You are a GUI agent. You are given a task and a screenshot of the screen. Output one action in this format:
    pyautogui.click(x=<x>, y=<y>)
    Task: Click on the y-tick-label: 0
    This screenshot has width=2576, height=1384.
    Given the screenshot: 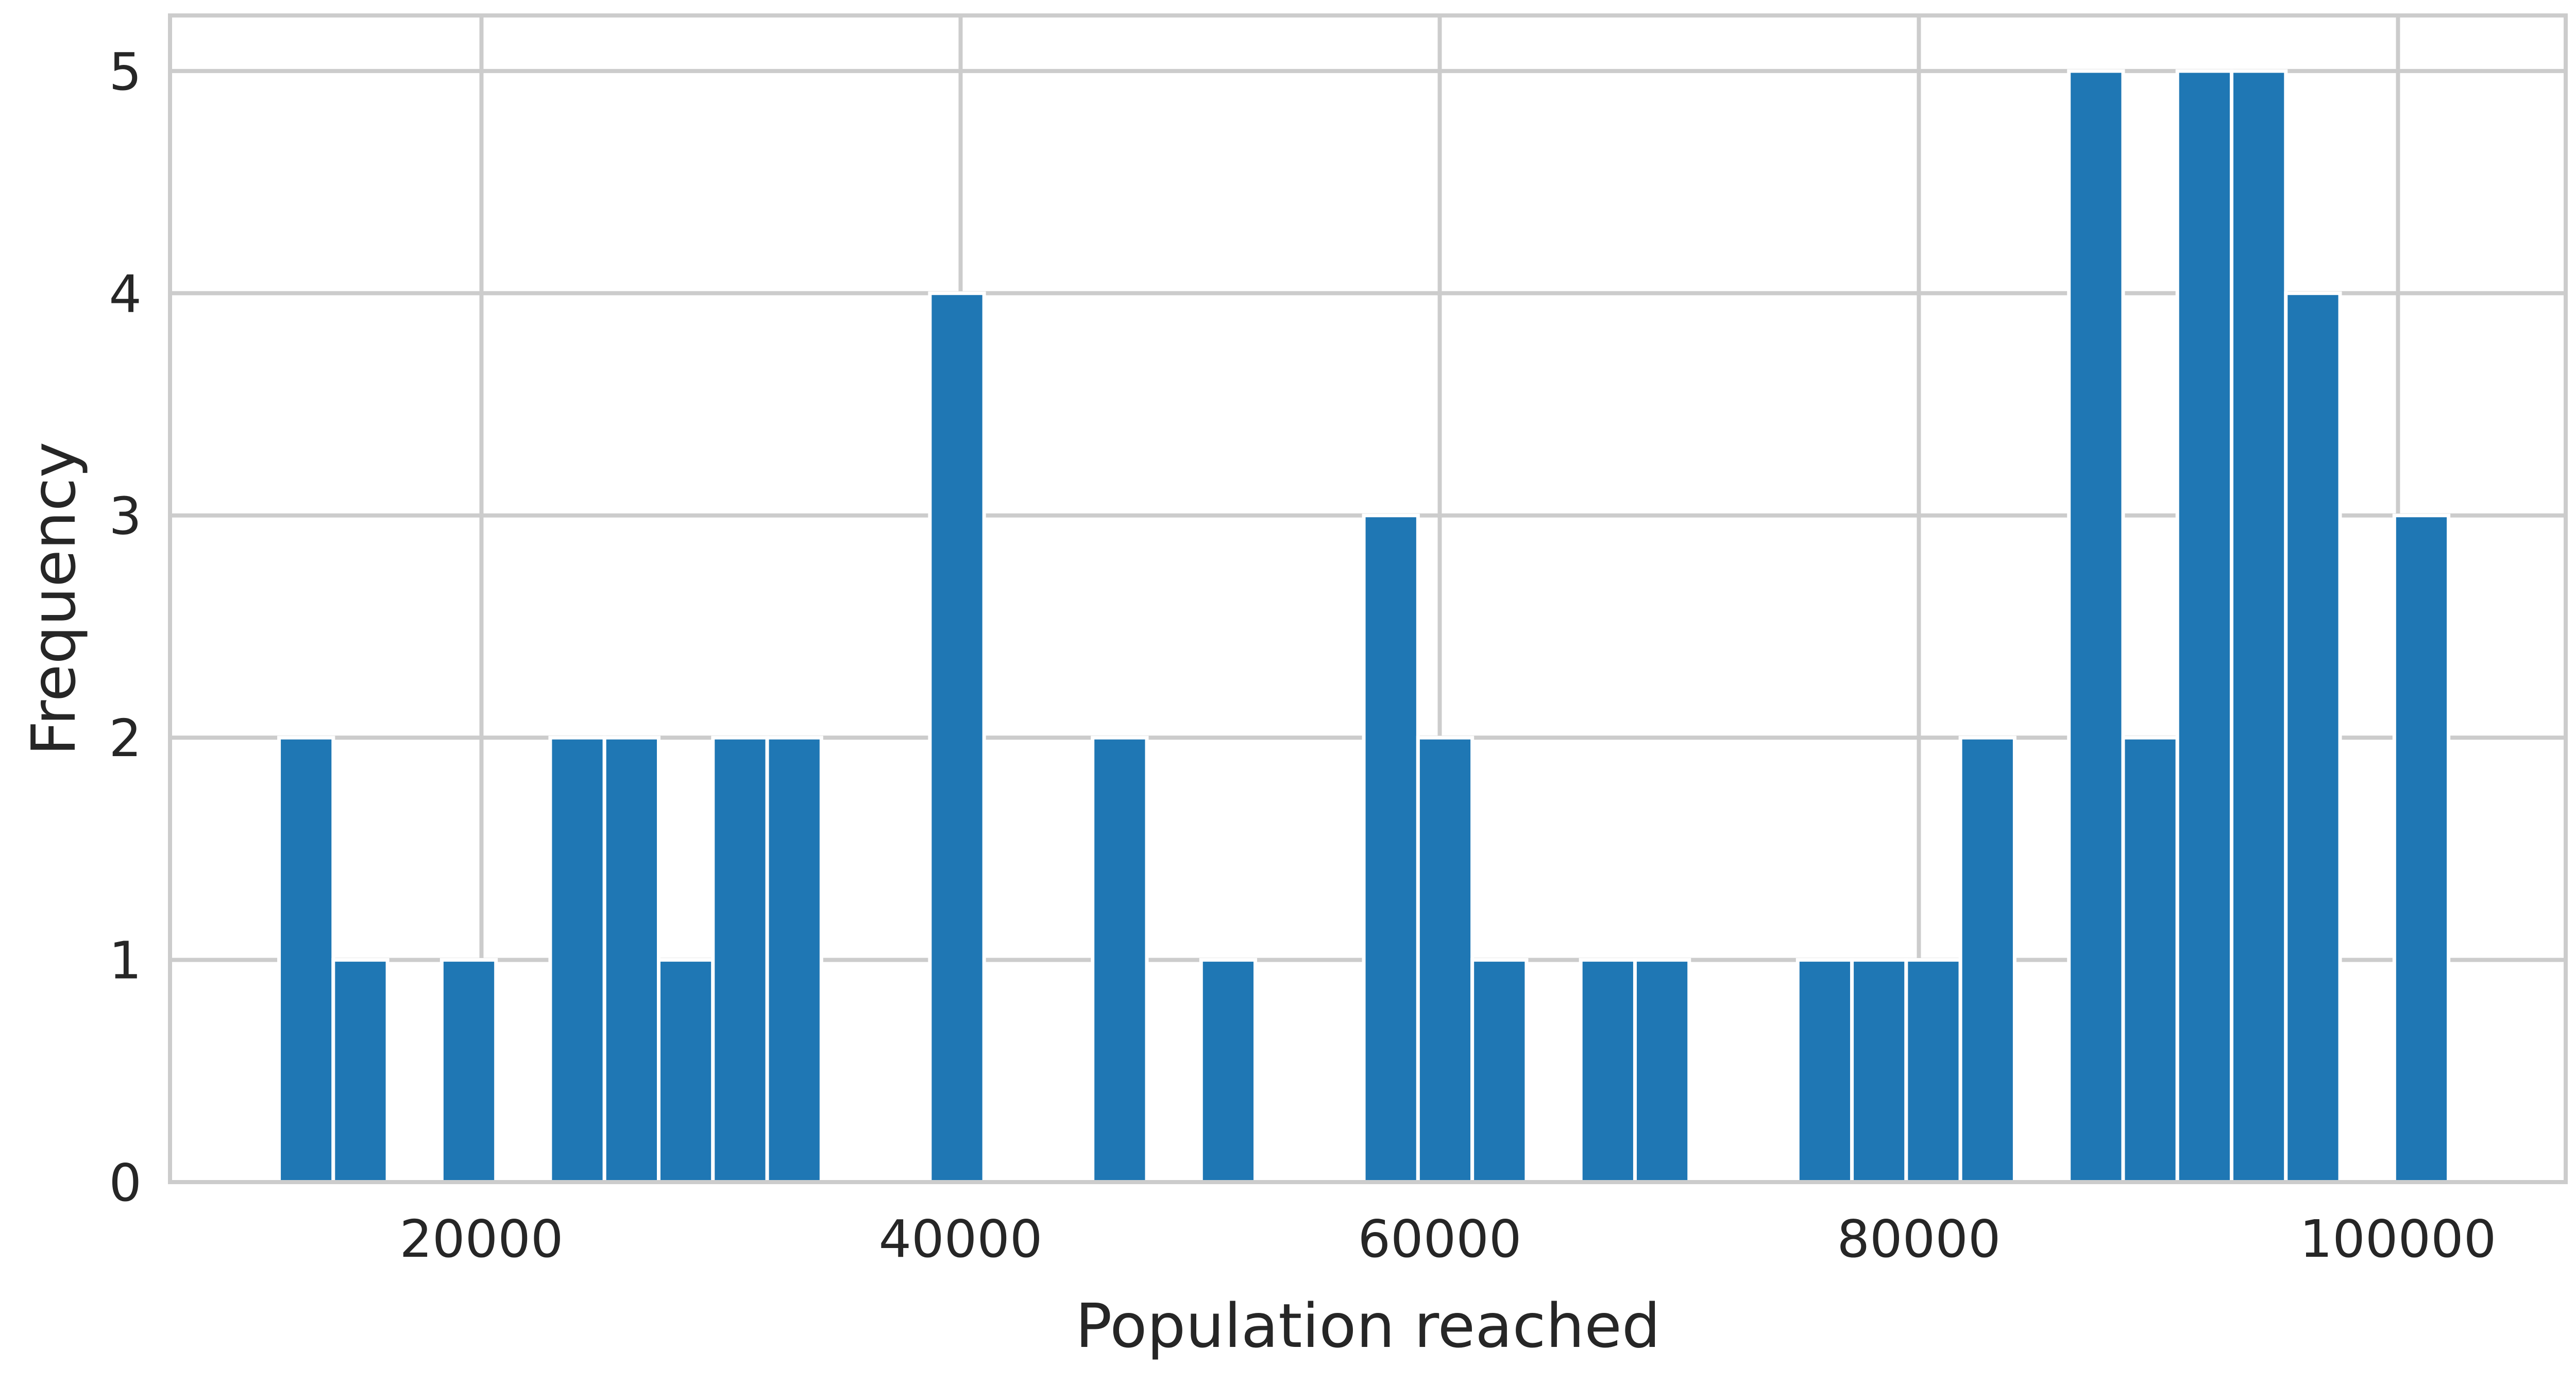 What is the action you would take?
    pyautogui.click(x=125, y=1183)
    